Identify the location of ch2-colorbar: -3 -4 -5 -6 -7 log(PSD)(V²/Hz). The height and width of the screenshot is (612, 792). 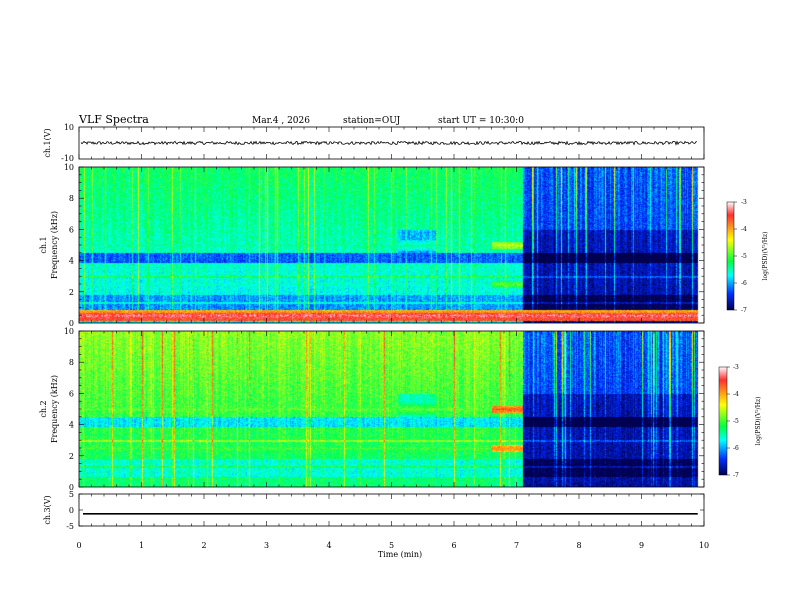
(740, 421).